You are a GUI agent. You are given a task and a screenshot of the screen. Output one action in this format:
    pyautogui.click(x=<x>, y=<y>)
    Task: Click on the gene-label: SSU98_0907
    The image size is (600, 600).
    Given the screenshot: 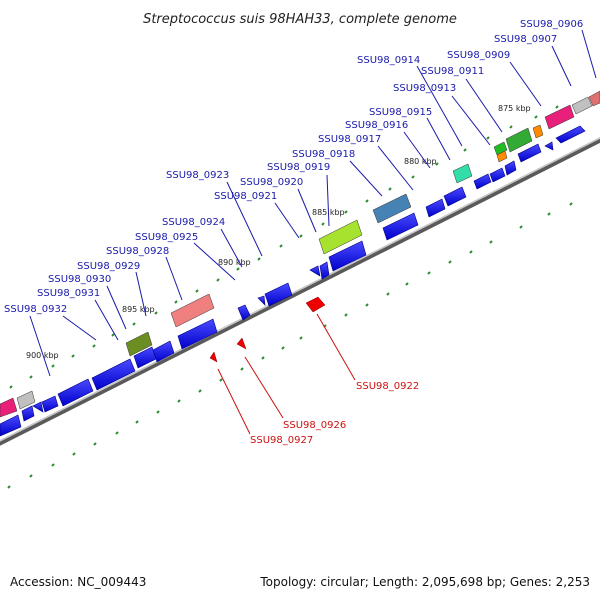 What is the action you would take?
    pyautogui.click(x=525, y=39)
    